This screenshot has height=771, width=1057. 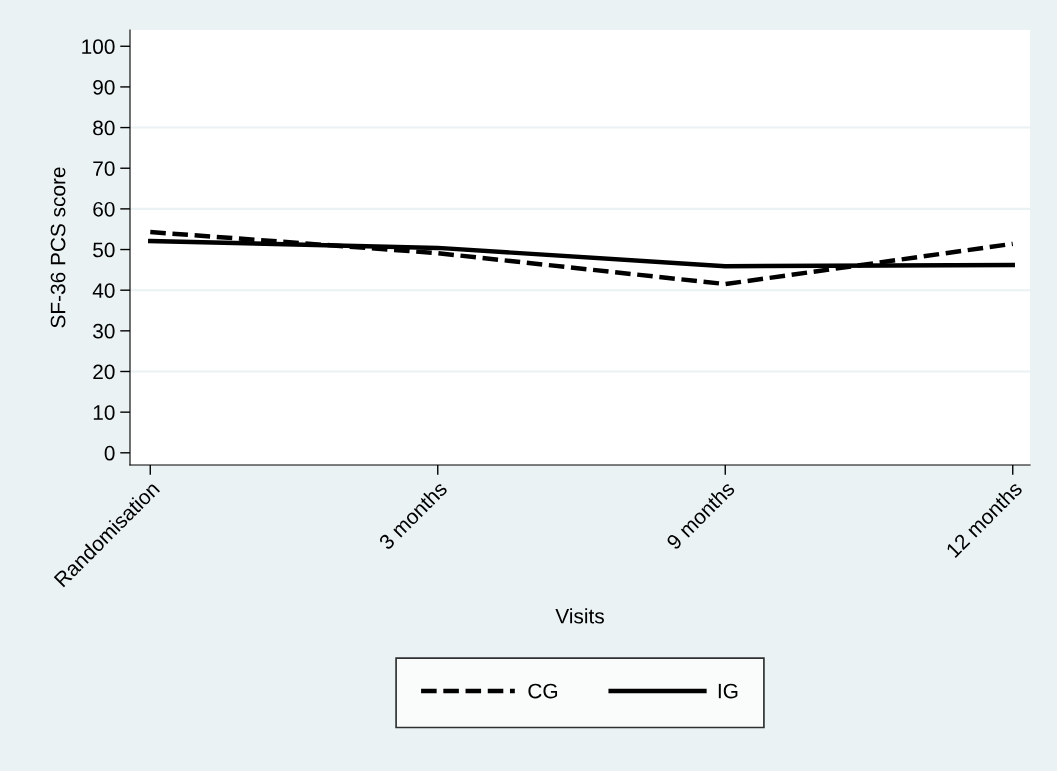 What do you see at coordinates (104, 128) in the screenshot?
I see `y-tick-label: 80` at bounding box center [104, 128].